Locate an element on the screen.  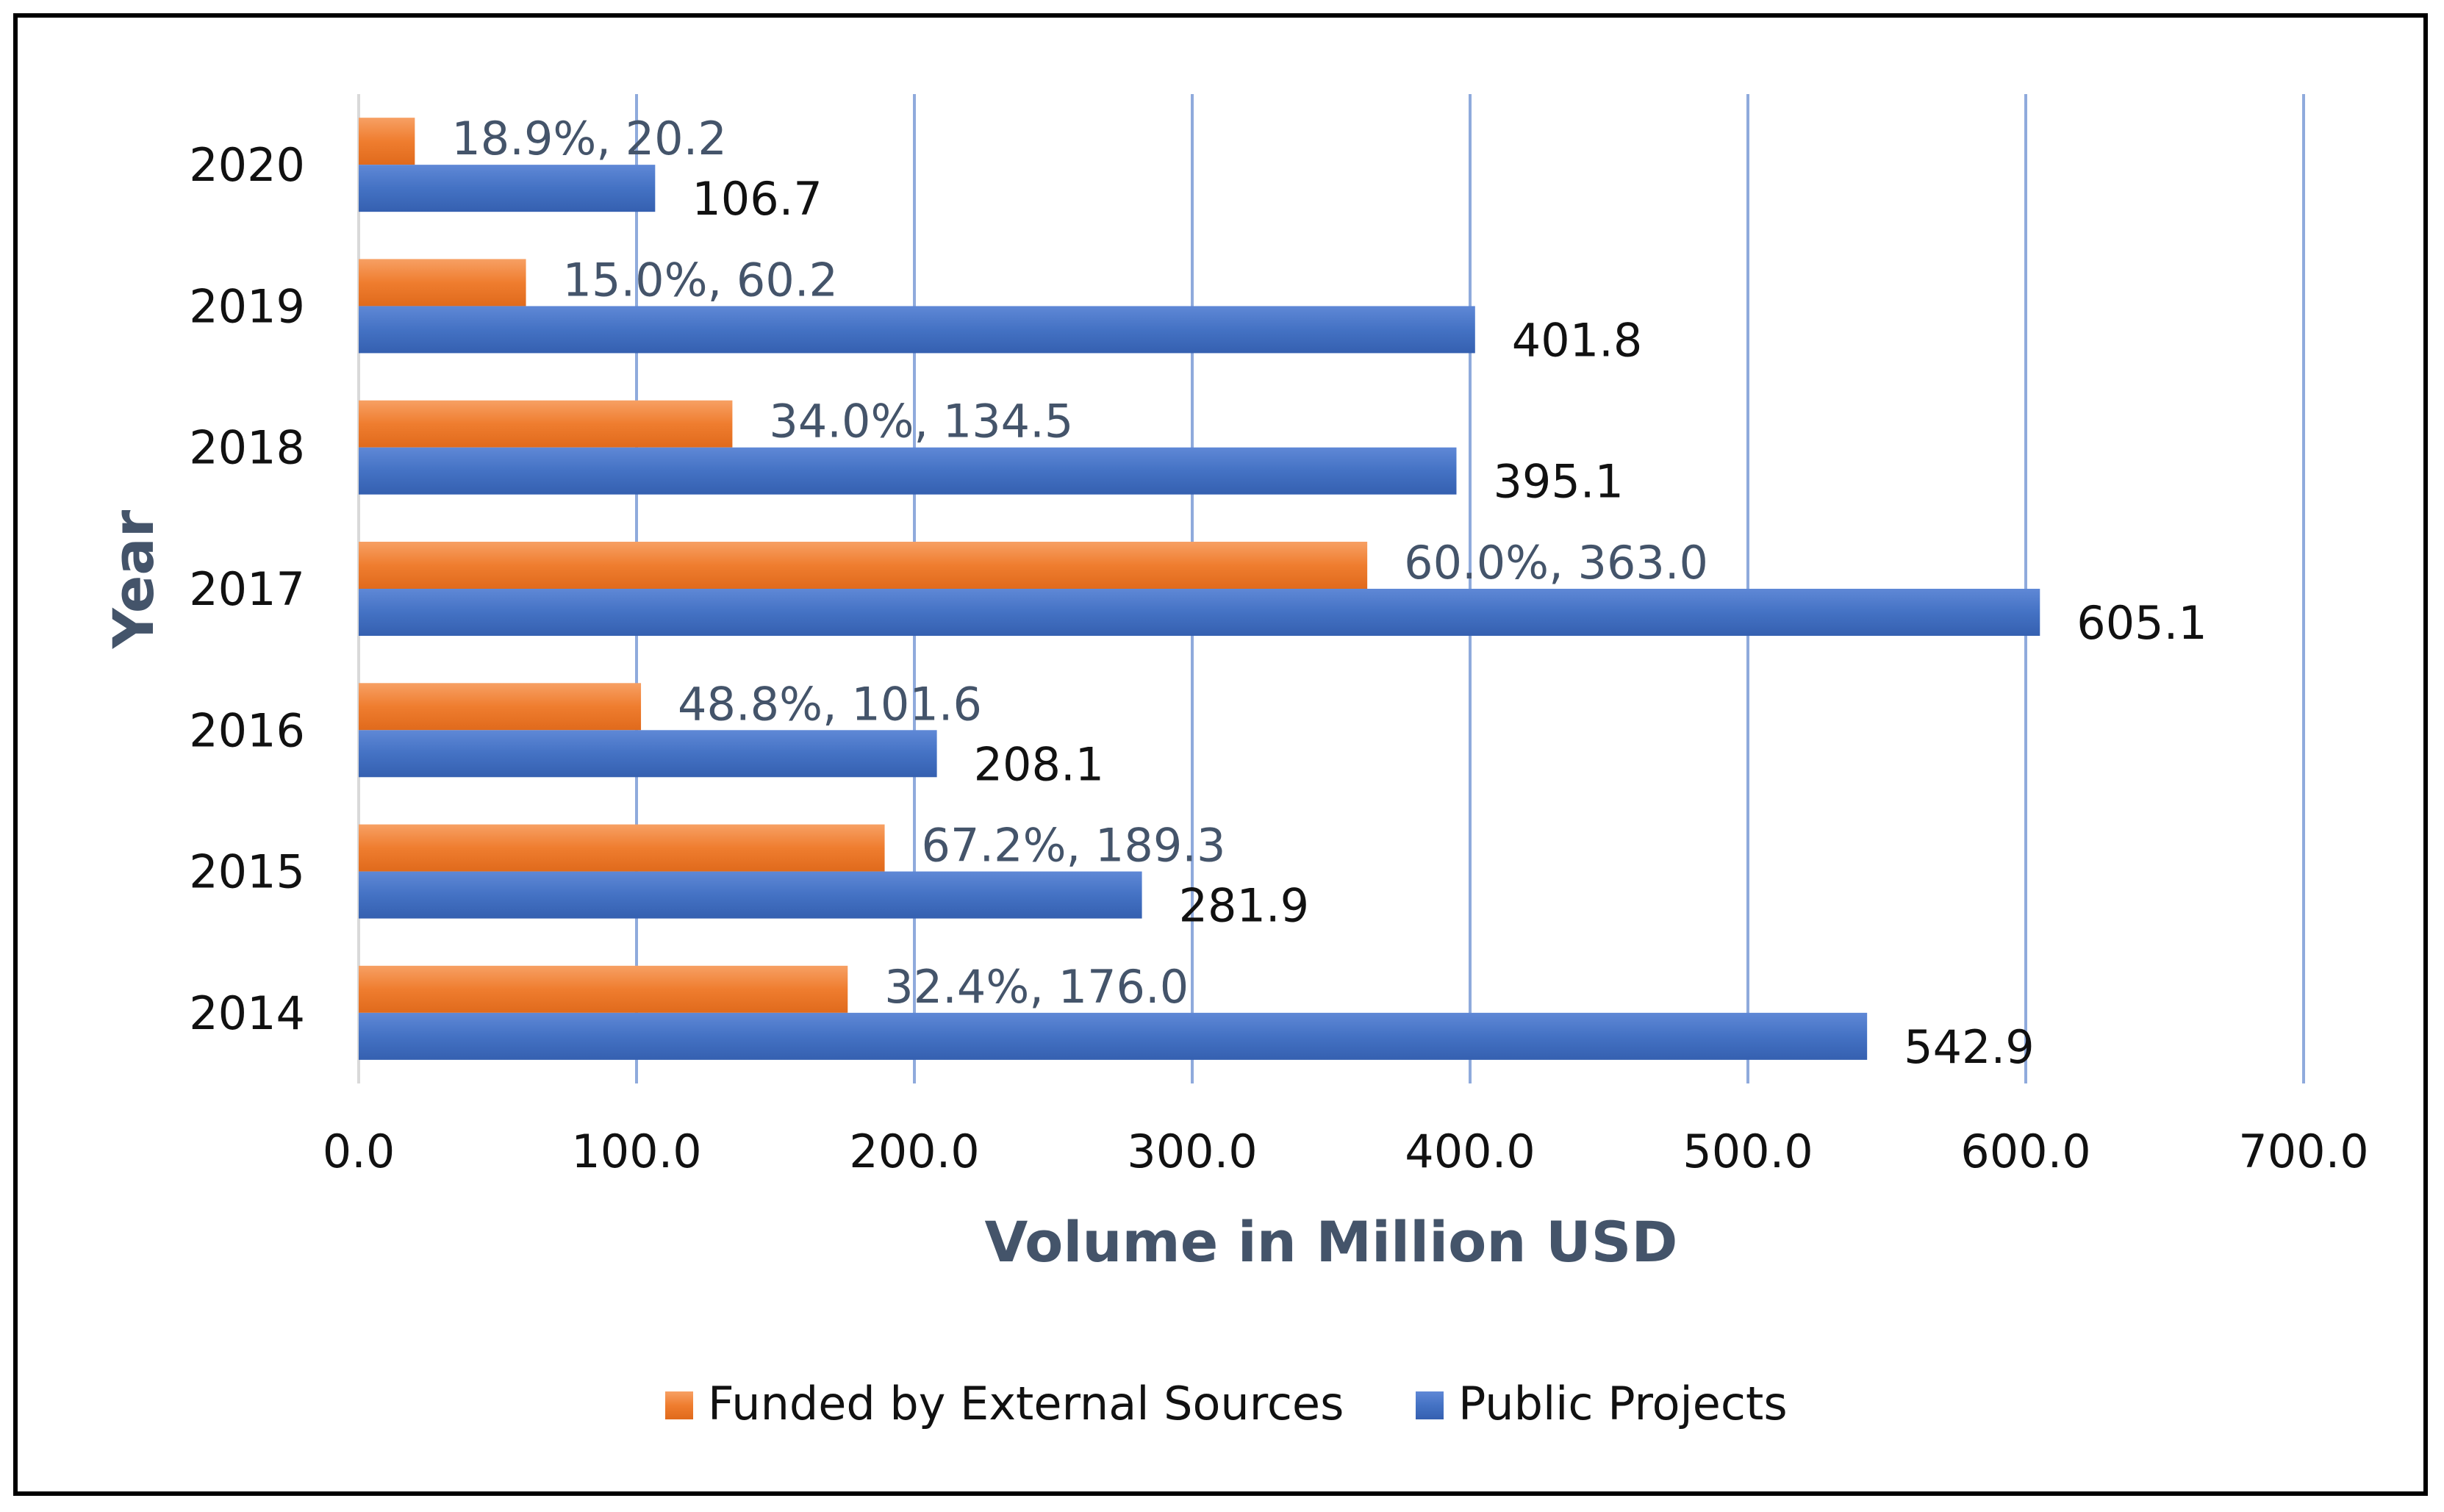
x-axis-title: Volume in Million USD is located at coordinates (1331, 1242).